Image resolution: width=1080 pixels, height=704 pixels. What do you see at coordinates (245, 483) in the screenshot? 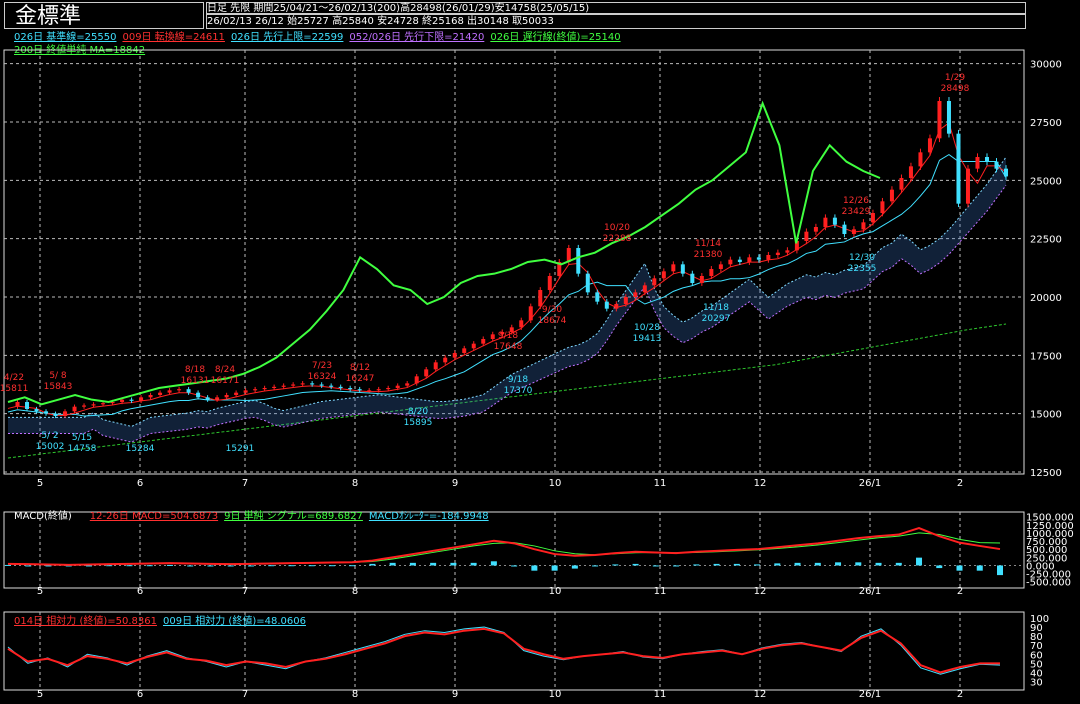
I see `x-tick-label: 7` at bounding box center [245, 483].